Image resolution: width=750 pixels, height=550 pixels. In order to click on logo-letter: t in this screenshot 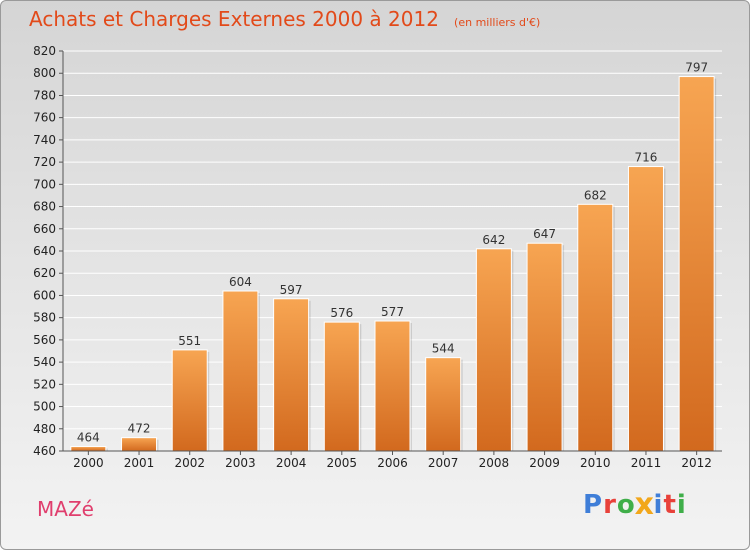, I will do `click(670, 505)`.